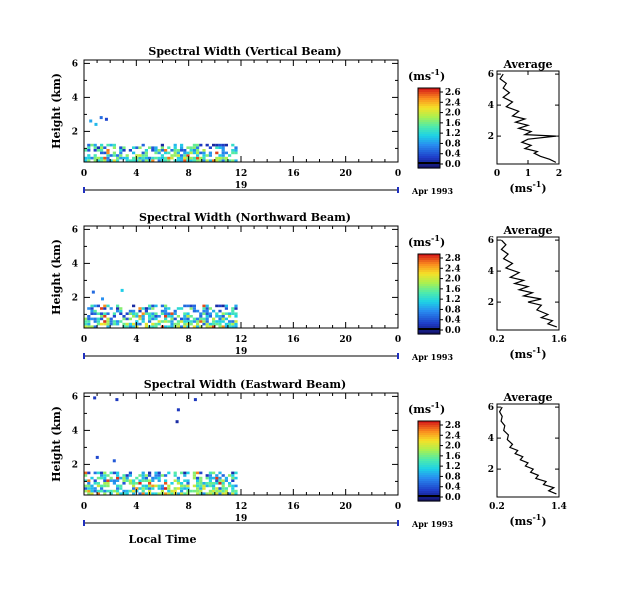 The image size is (617, 598). I want to click on average-x-label: (ms-1), so click(527, 520).